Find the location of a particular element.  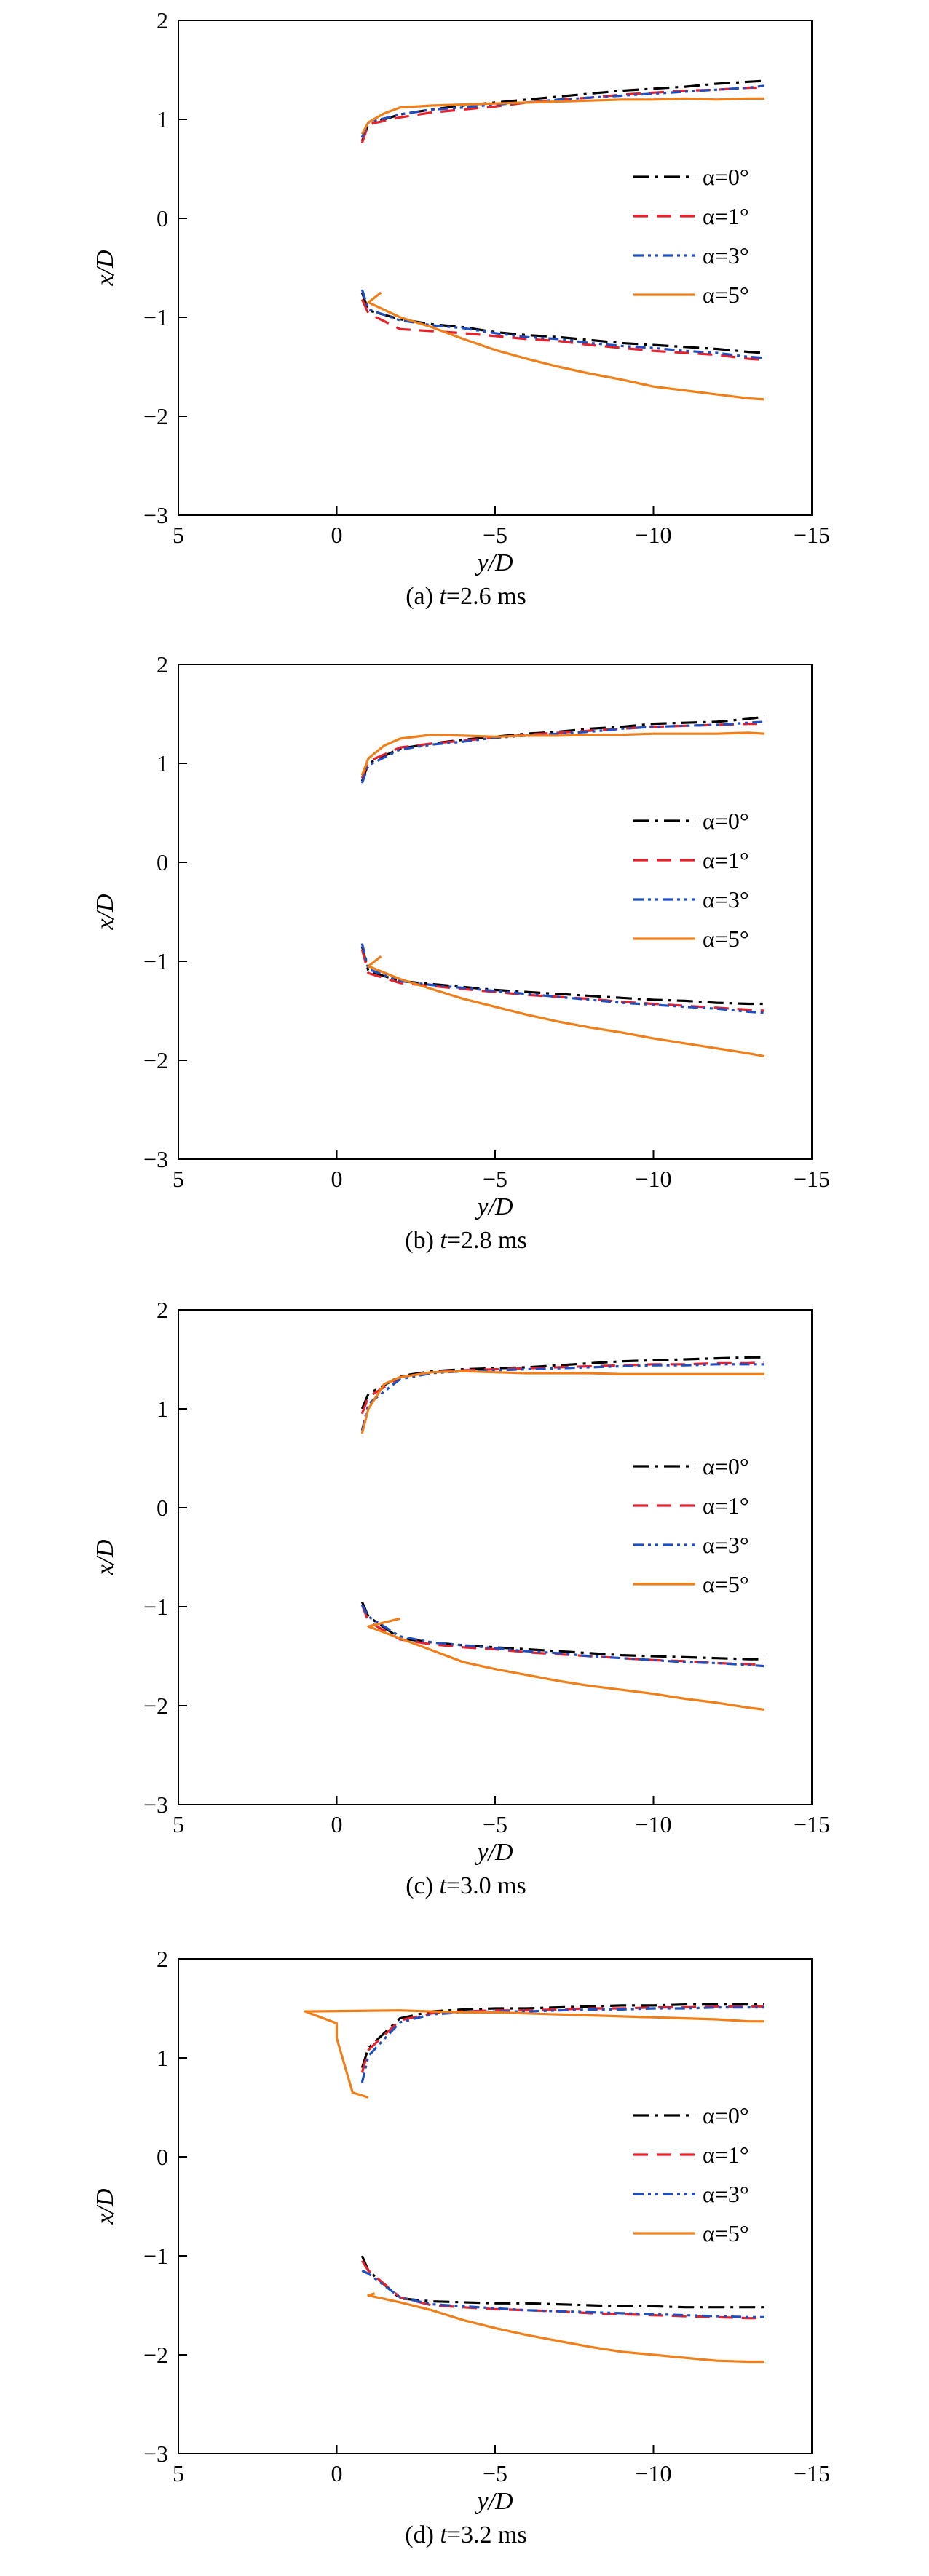

panel-caption: (d) t=3.2 ms is located at coordinates (466, 2534).